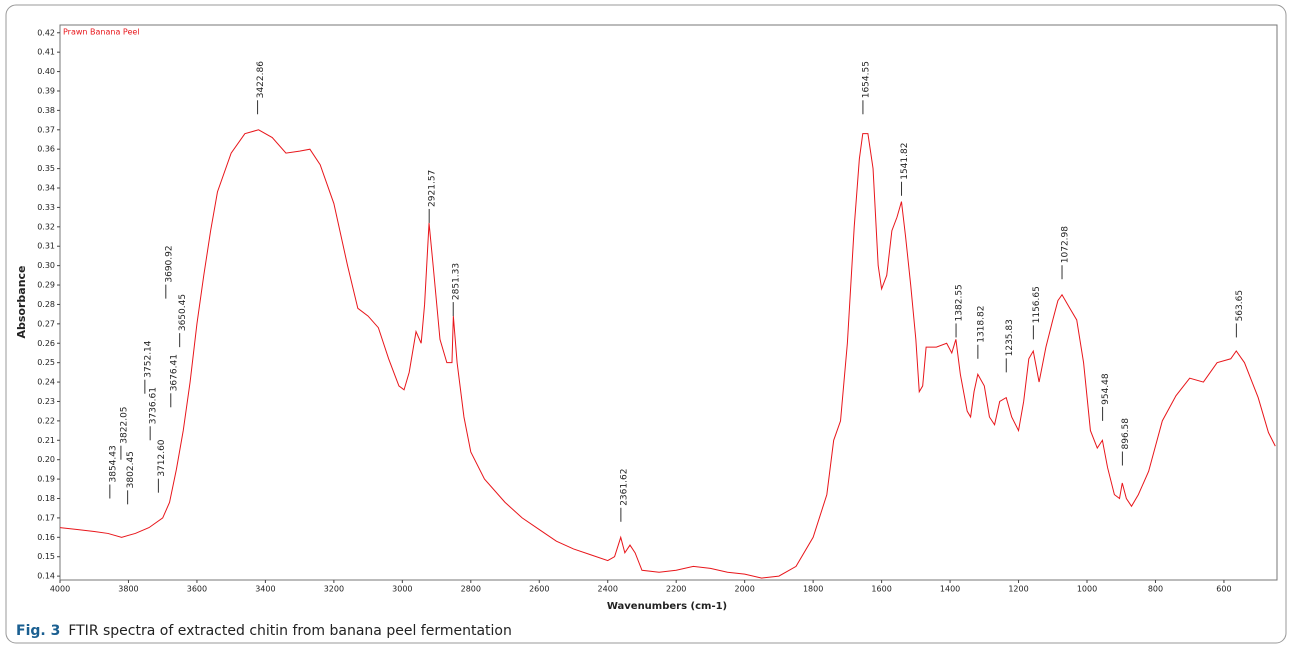 Image resolution: width=1292 pixels, height=655 pixels. I want to click on peak-label: 3752.14, so click(148, 358).